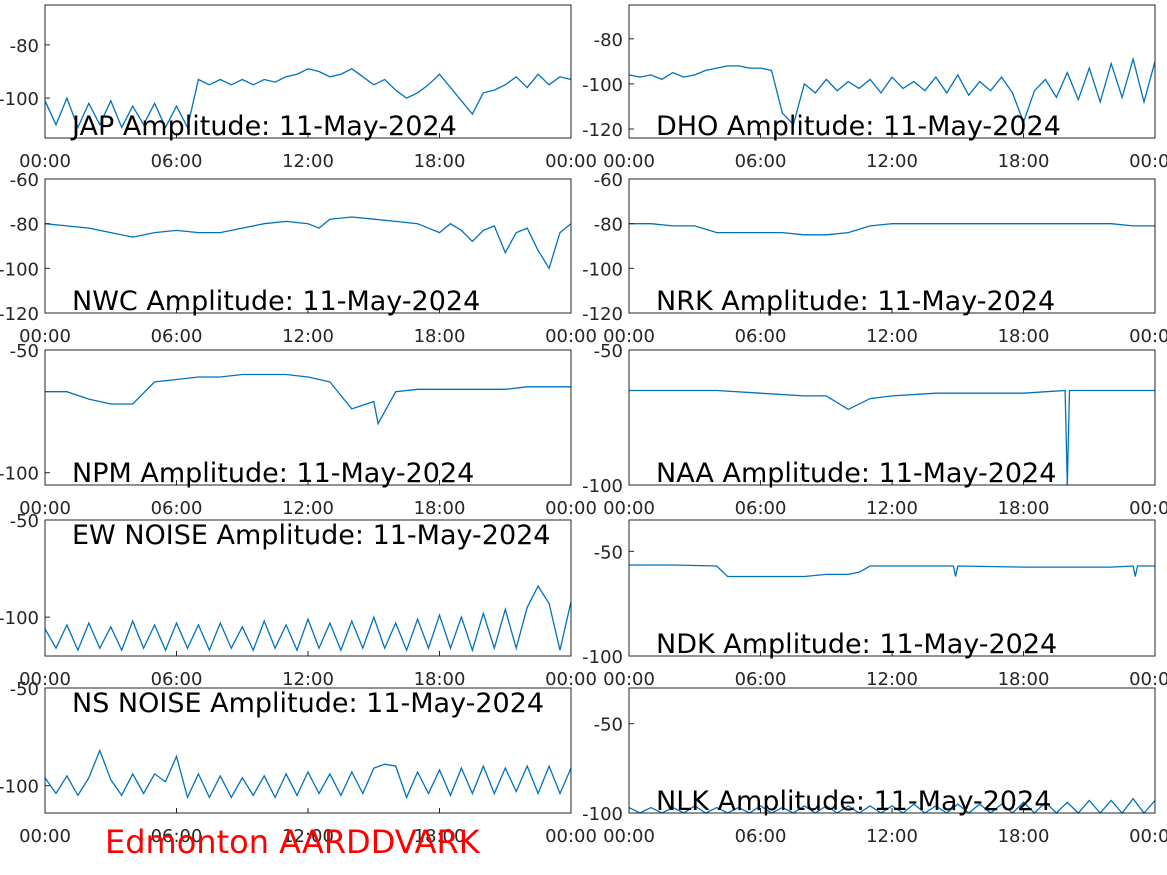 The width and height of the screenshot is (1167, 875). I want to click on chart-title: NAA Amplitude: 11-May-2024, so click(856, 473).